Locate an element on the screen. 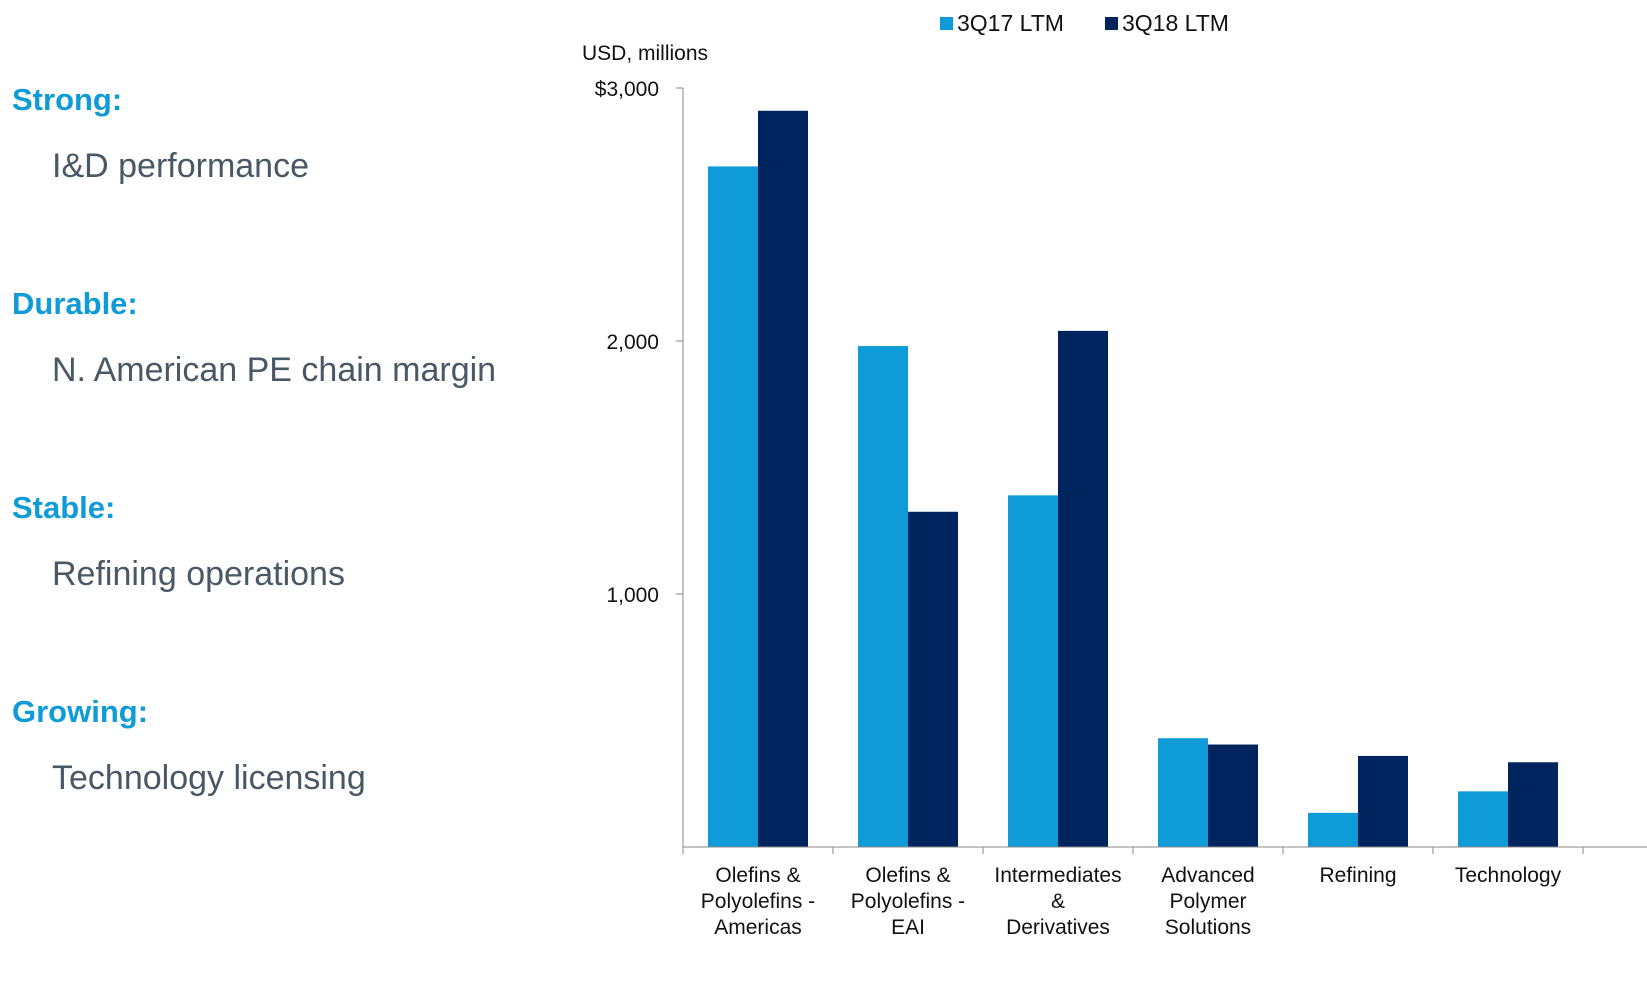 This screenshot has height=983, width=1647. point-durable: Durable: N. American PE chain margin is located at coordinates (254, 338).